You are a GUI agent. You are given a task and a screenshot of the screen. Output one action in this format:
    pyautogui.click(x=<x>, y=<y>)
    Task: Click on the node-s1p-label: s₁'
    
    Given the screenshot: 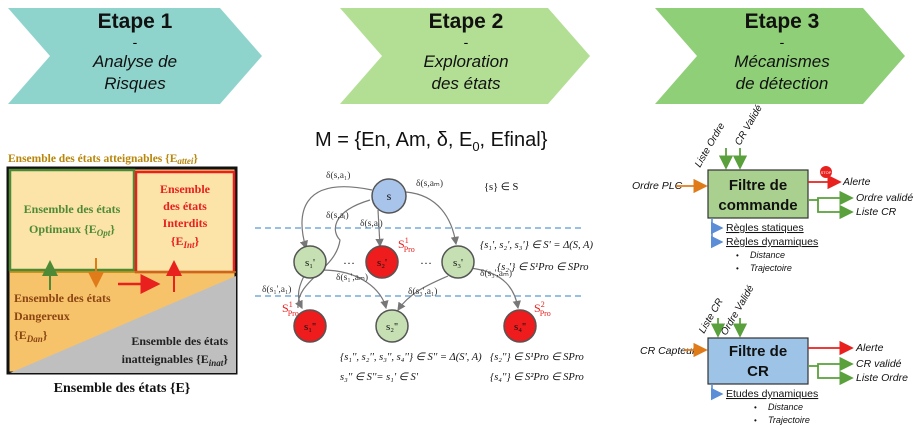 What is the action you would take?
    pyautogui.click(x=310, y=263)
    